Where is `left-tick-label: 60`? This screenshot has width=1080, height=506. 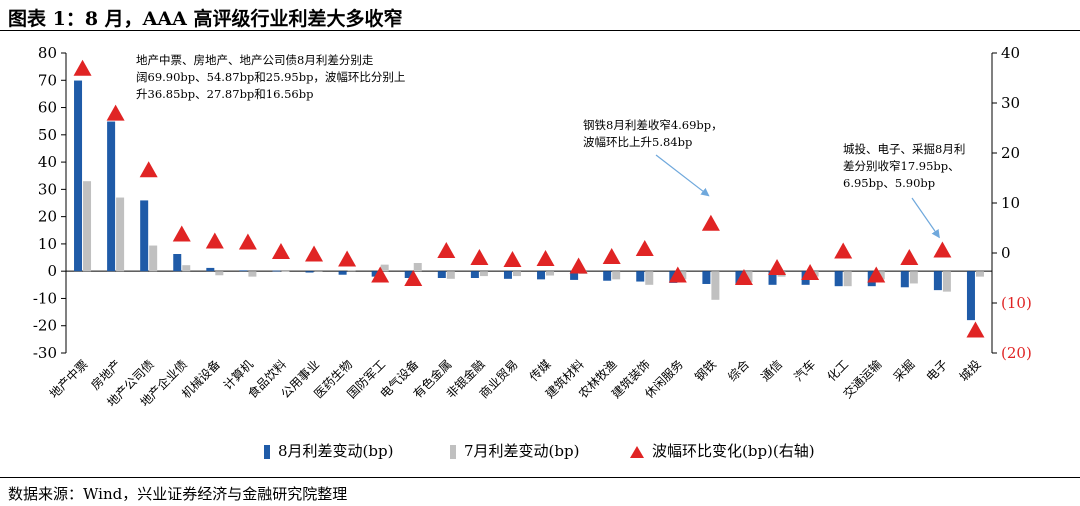 left-tick-label: 60 is located at coordinates (47, 108).